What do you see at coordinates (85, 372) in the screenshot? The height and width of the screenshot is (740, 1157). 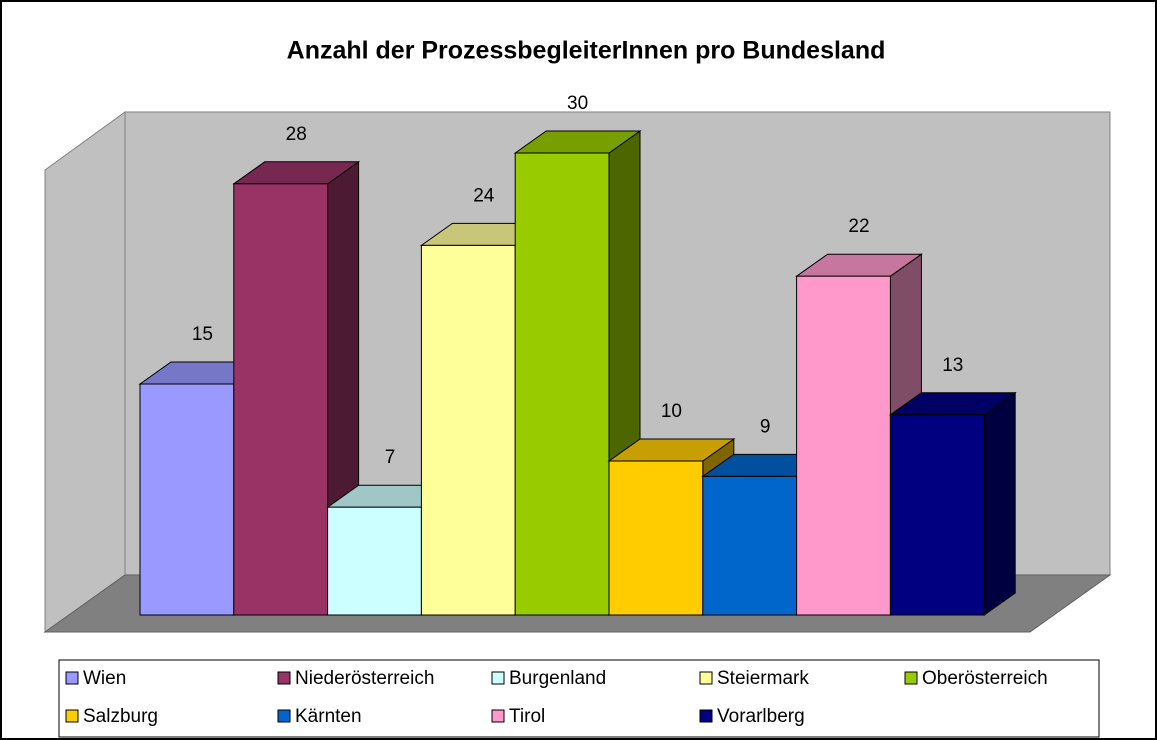 I see `side-wall` at bounding box center [85, 372].